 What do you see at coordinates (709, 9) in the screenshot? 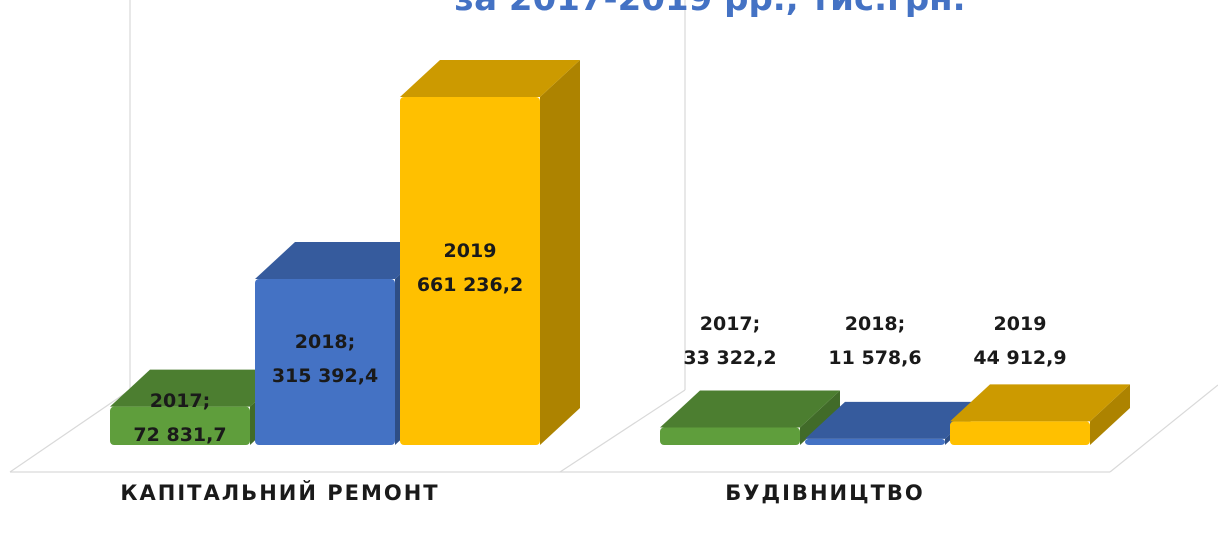
I see `chart-title: за 2017-2019 рр., тис.грн.` at bounding box center [709, 9].